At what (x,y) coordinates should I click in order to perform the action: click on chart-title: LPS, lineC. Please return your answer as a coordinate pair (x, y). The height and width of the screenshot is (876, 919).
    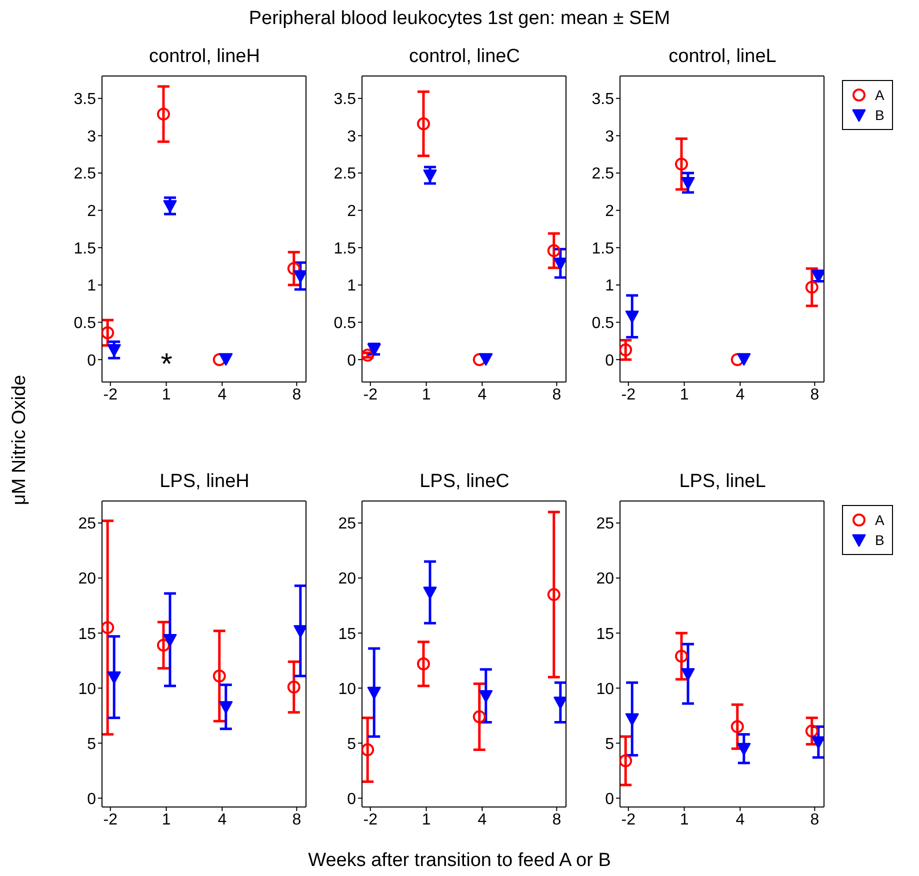
    Looking at the image, I should click on (464, 482).